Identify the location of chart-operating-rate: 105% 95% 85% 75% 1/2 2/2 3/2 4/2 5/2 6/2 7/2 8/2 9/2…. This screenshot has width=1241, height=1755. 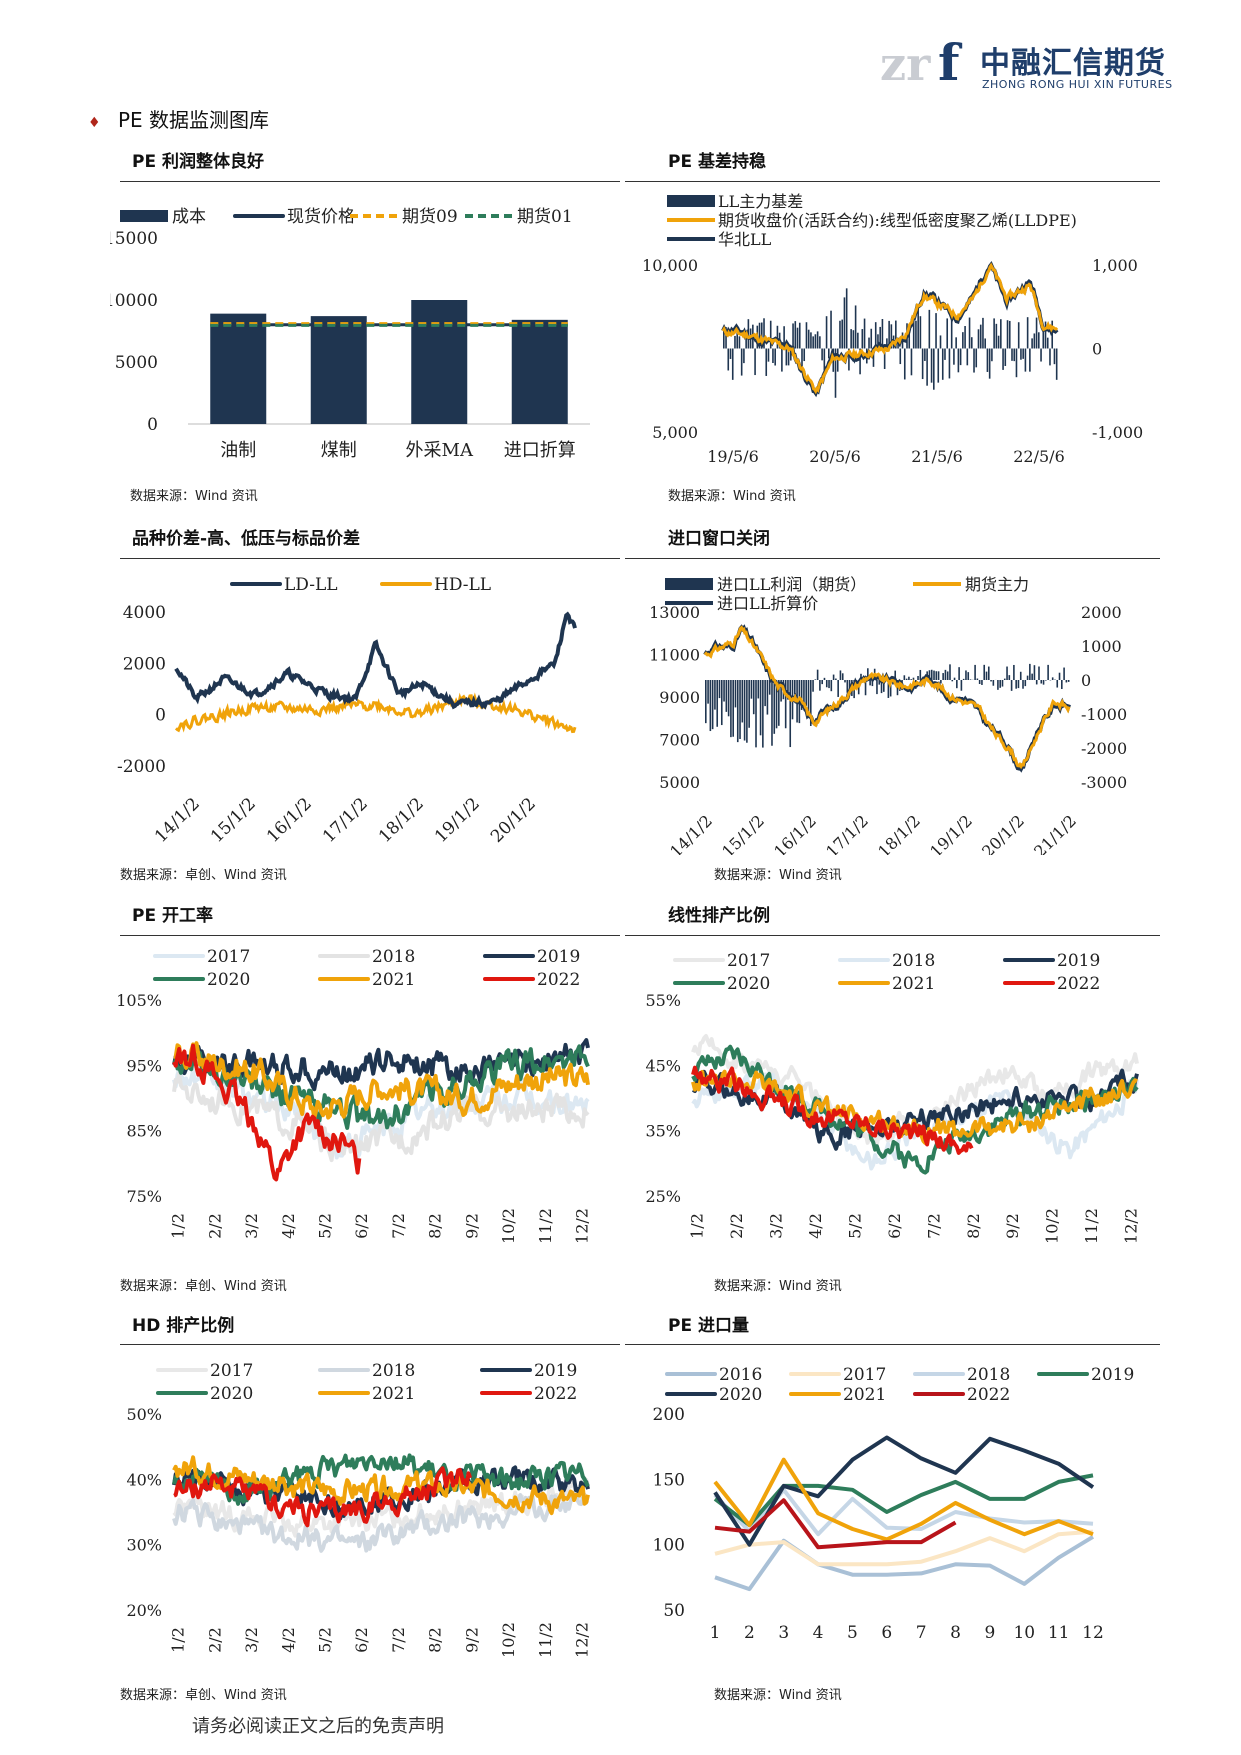
(353, 1095).